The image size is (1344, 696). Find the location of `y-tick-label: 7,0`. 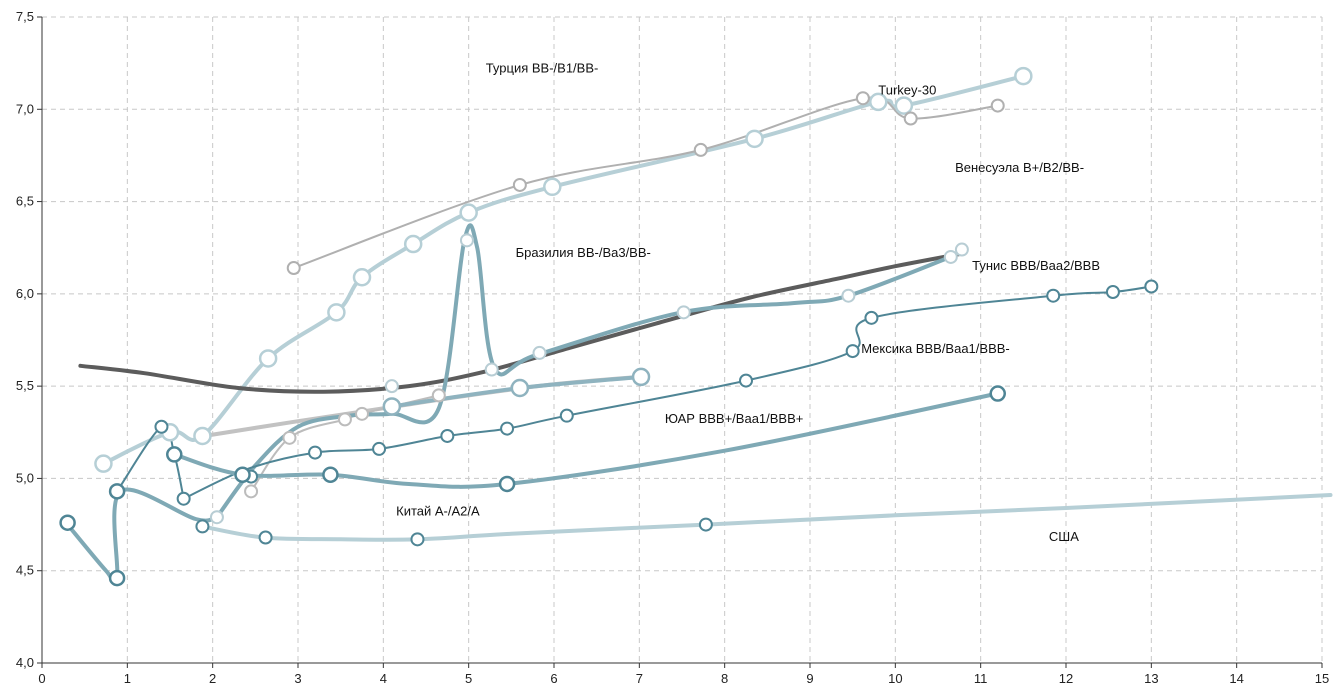

y-tick-label: 7,0 is located at coordinates (25, 108).